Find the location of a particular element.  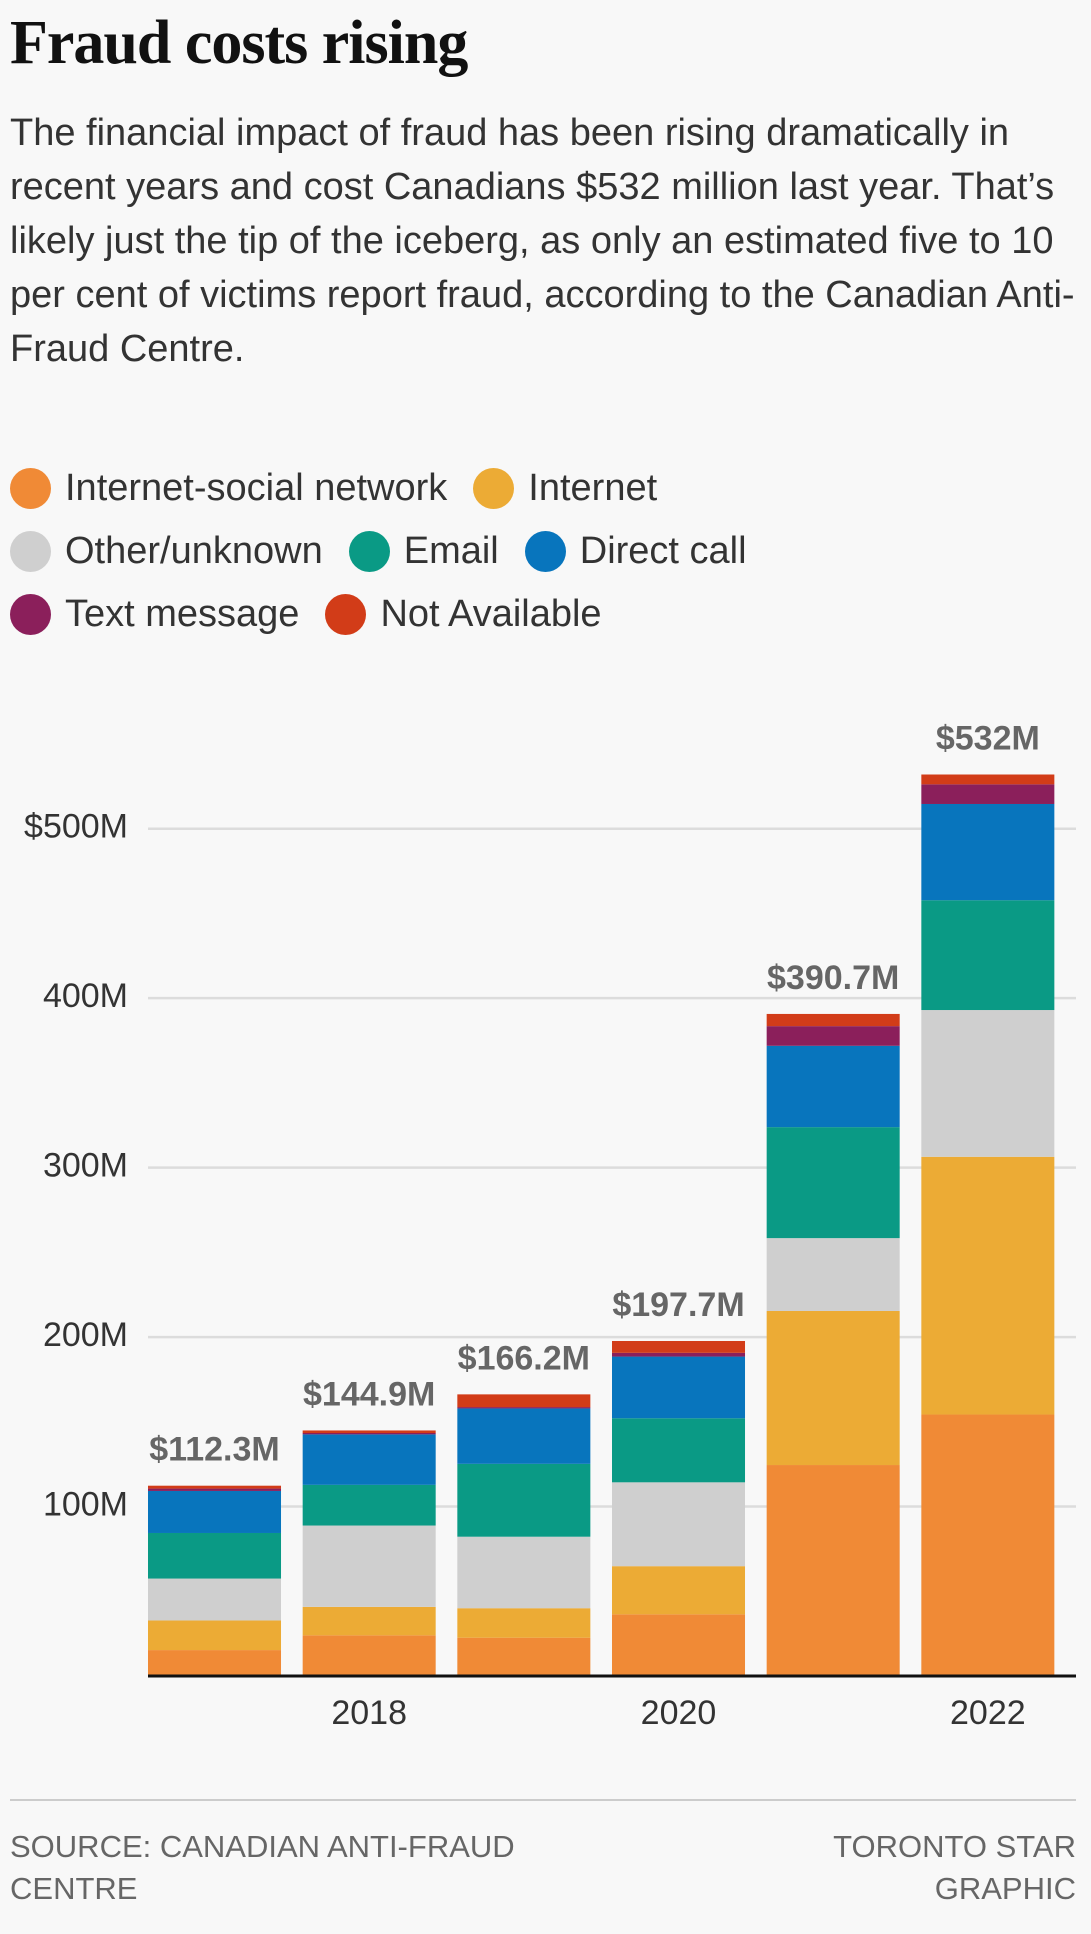

legend-item: Internet-social network is located at coordinates (228, 488).